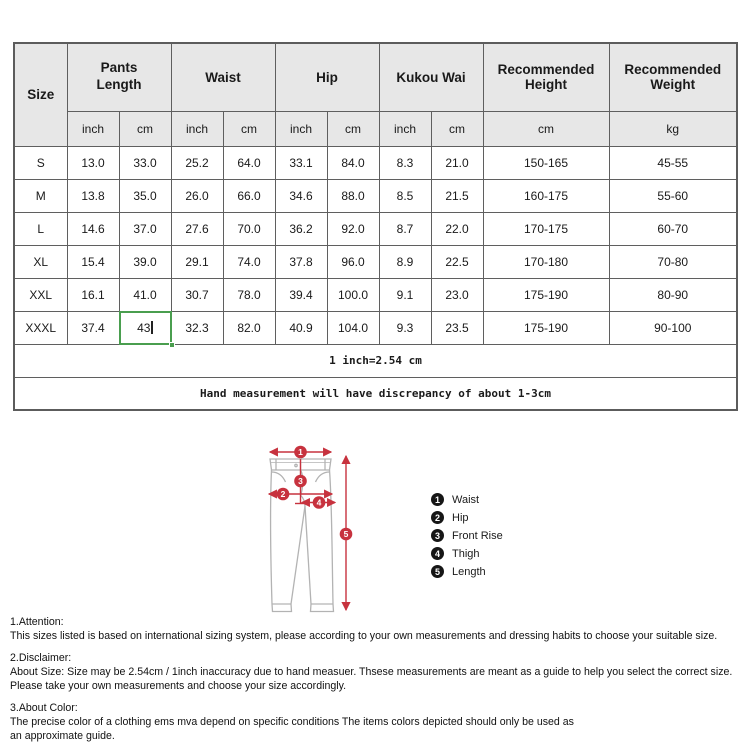  What do you see at coordinates (353, 162) in the screenshot?
I see `value-cell: 84.0` at bounding box center [353, 162].